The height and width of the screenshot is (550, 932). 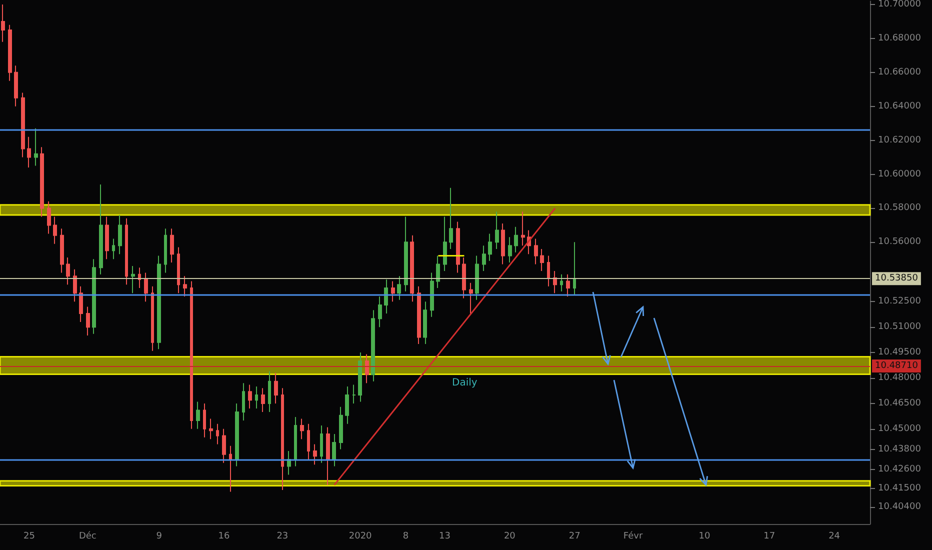 What do you see at coordinates (900, 72) in the screenshot?
I see `y-tick-label: 10.66000` at bounding box center [900, 72].